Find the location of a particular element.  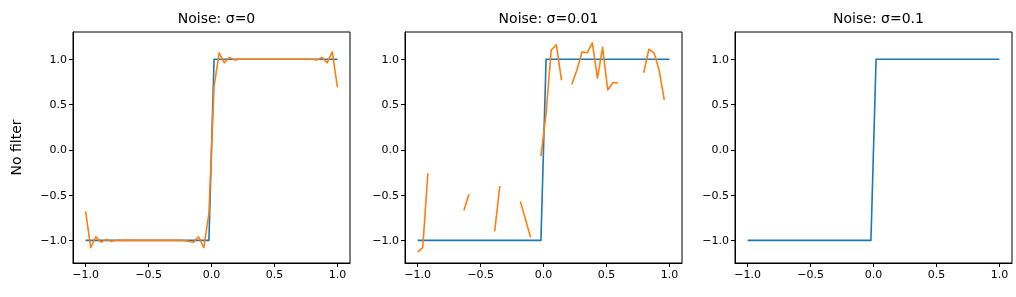

chart-title: Noise: σ=0 is located at coordinates (216, 18).